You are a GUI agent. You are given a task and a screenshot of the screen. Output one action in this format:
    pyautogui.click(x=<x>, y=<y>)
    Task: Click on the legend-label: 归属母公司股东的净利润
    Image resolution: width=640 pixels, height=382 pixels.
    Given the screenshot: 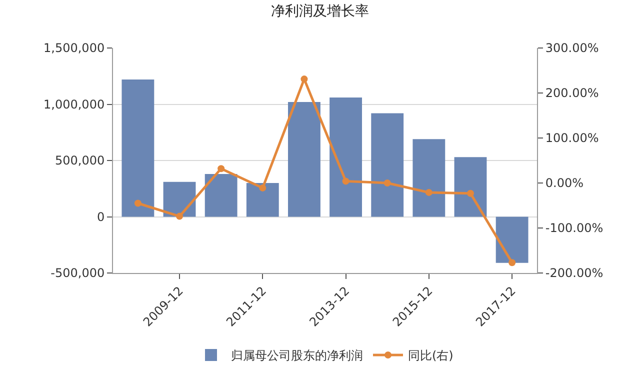 What is the action you would take?
    pyautogui.click(x=297, y=355)
    